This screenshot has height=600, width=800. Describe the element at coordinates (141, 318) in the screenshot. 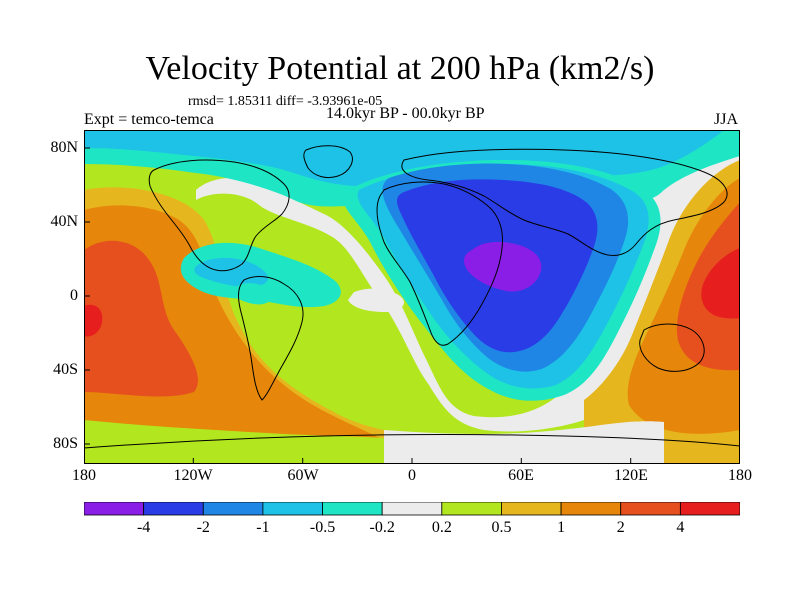

I see `contour-pos-2-west` at that location.